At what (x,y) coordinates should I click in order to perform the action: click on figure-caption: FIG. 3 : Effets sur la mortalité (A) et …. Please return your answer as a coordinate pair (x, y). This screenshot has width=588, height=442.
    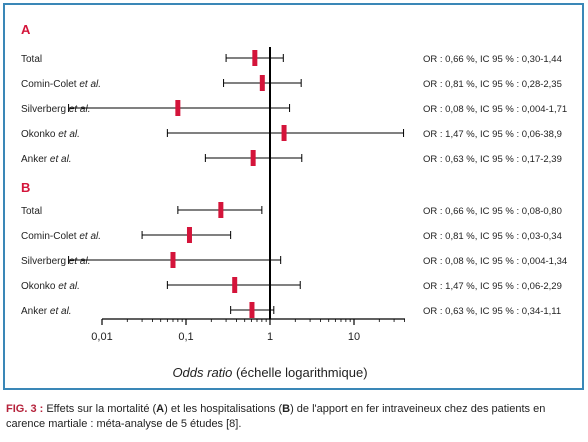
    Looking at the image, I should click on (295, 417).